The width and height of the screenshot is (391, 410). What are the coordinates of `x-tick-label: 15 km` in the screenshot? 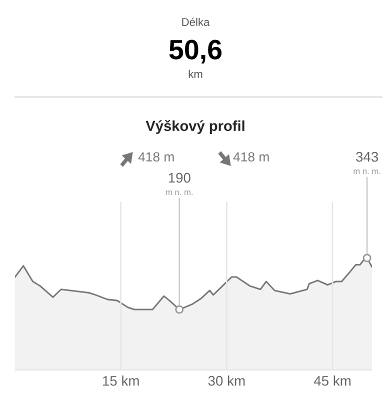 It's located at (120, 381).